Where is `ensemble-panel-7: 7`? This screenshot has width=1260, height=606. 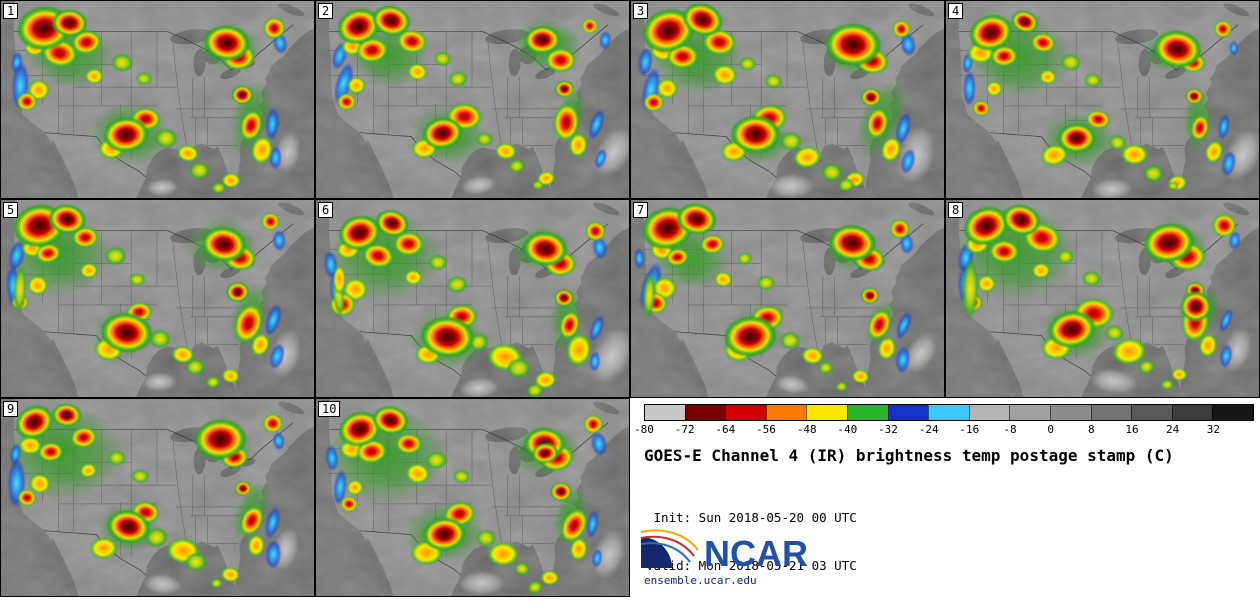
ensemble-panel-7: 7 is located at coordinates (787, 298).